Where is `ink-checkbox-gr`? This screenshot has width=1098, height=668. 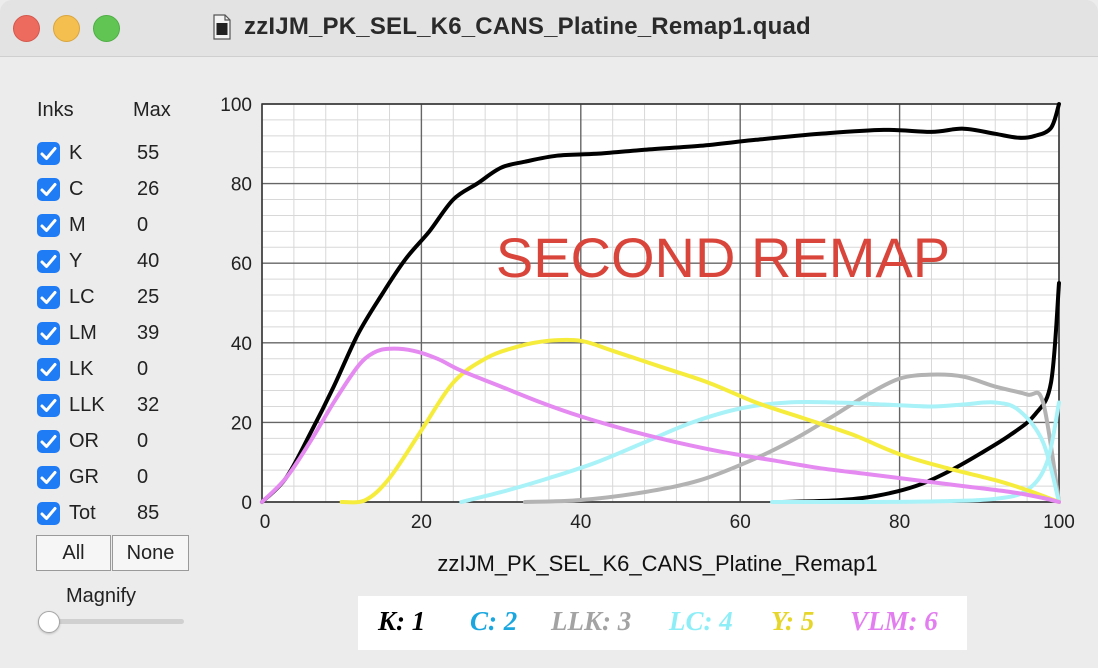 ink-checkbox-gr is located at coordinates (48, 477).